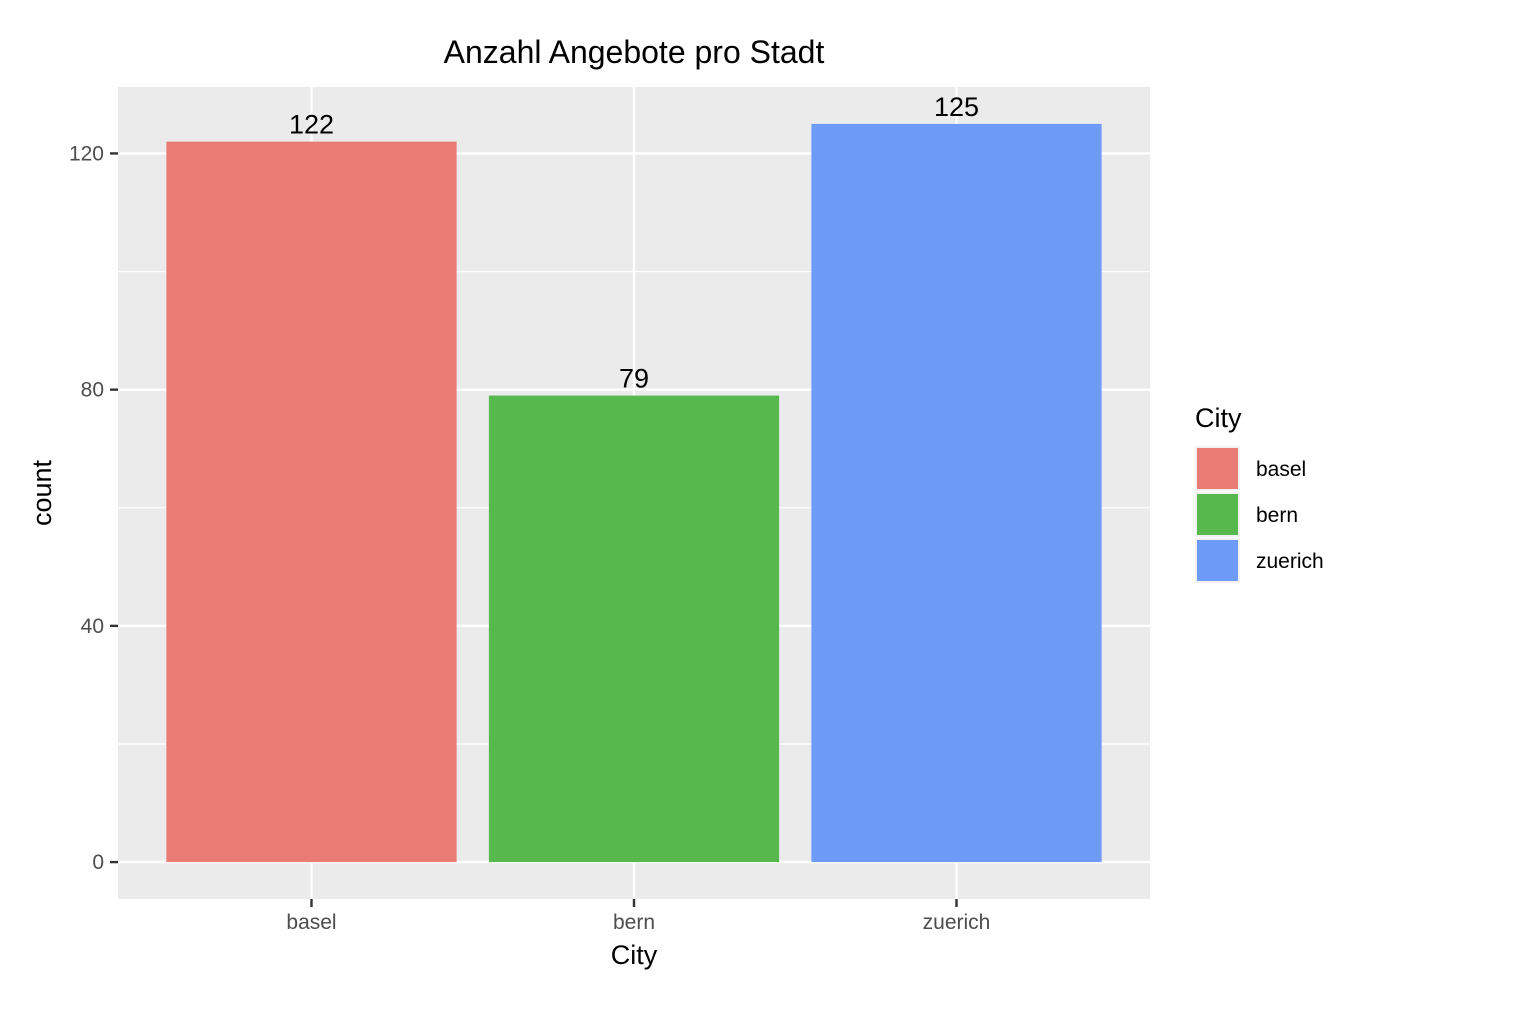 The height and width of the screenshot is (1010, 1522). I want to click on bar-zuerich, so click(956, 493).